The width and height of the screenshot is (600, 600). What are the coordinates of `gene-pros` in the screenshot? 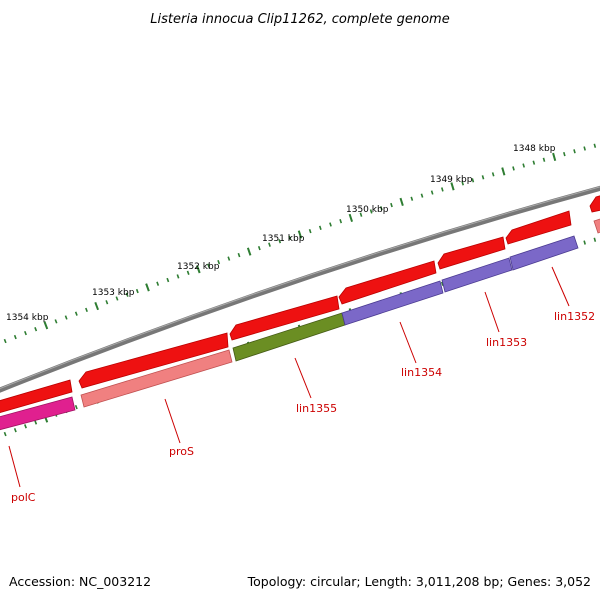 It's located at (156, 378).